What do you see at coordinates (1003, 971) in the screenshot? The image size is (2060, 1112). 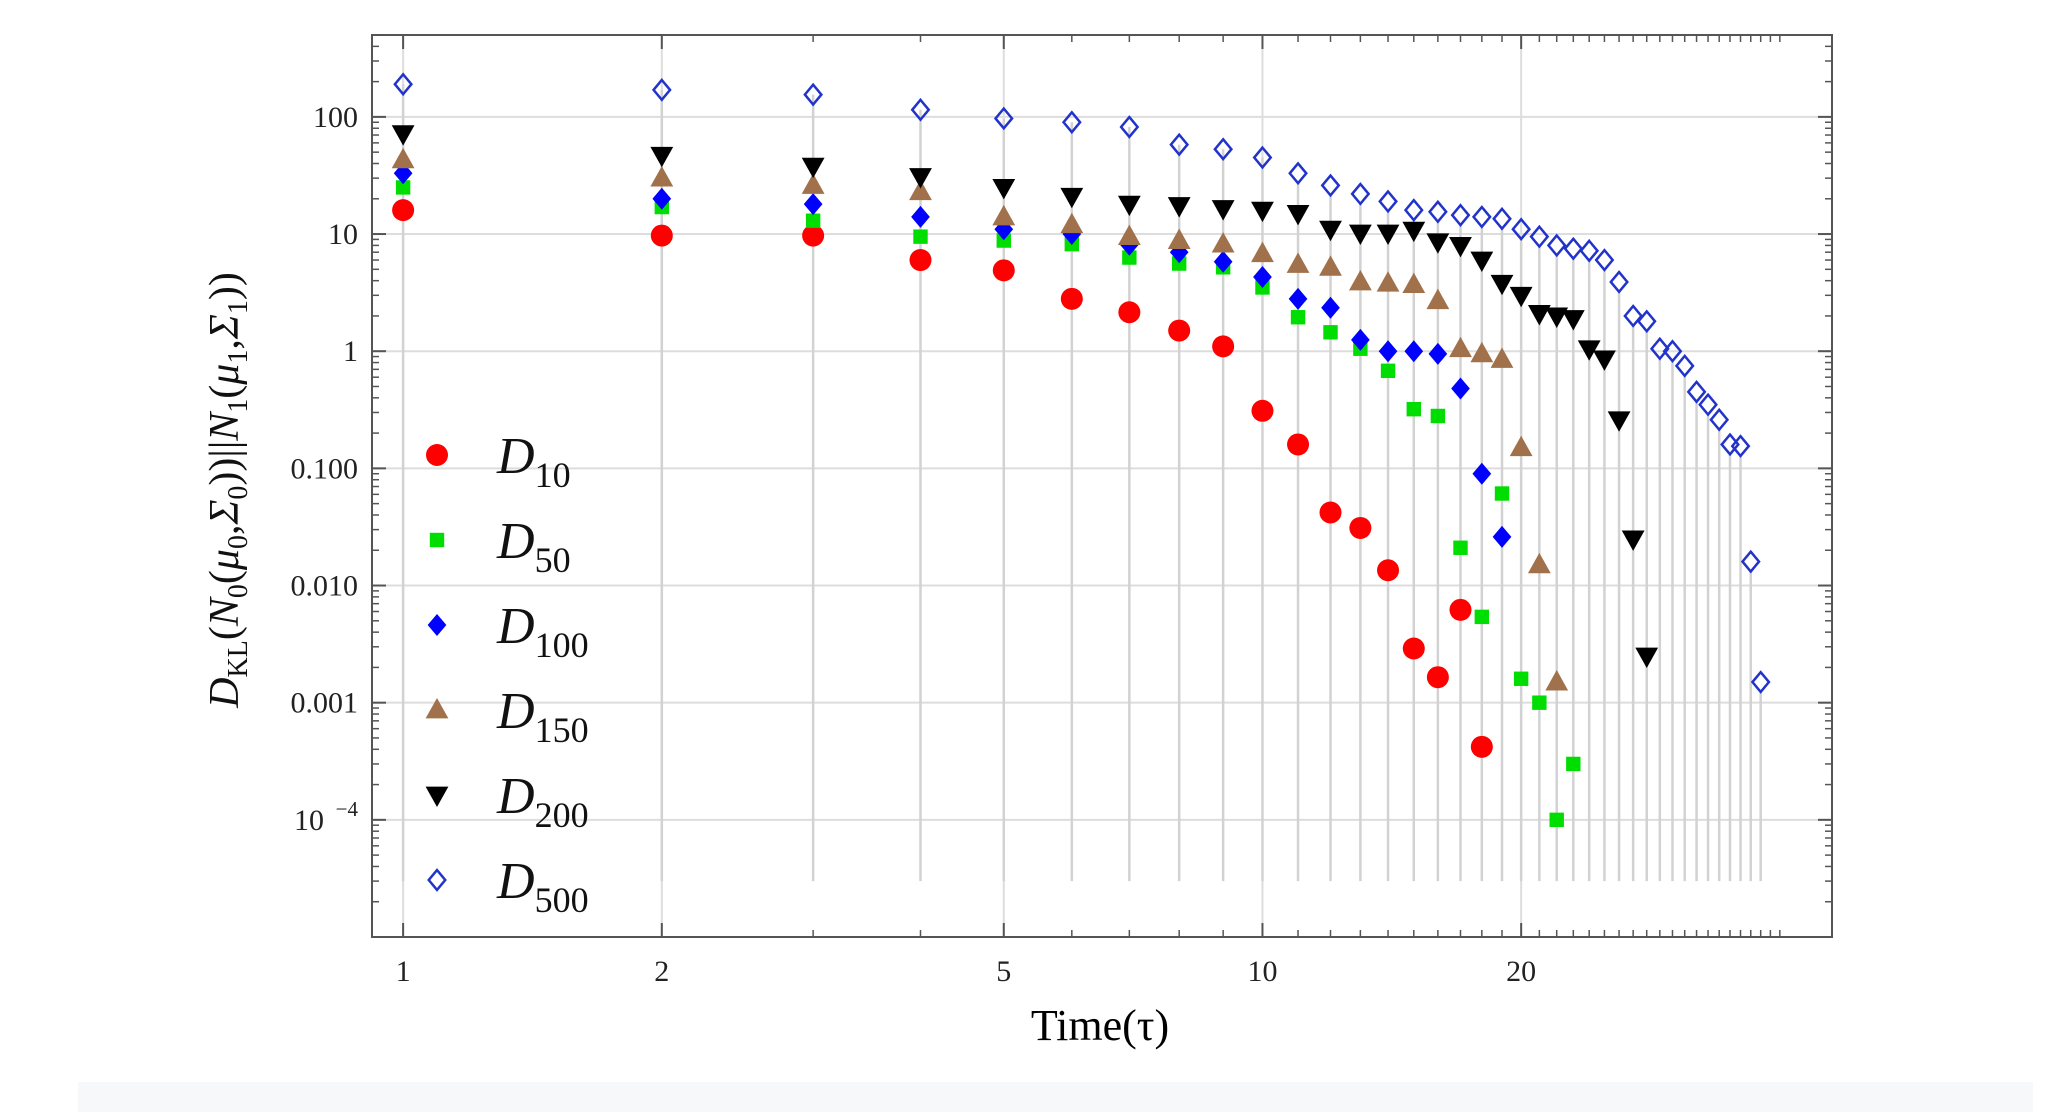 I see `x-tick-label: 5` at bounding box center [1003, 971].